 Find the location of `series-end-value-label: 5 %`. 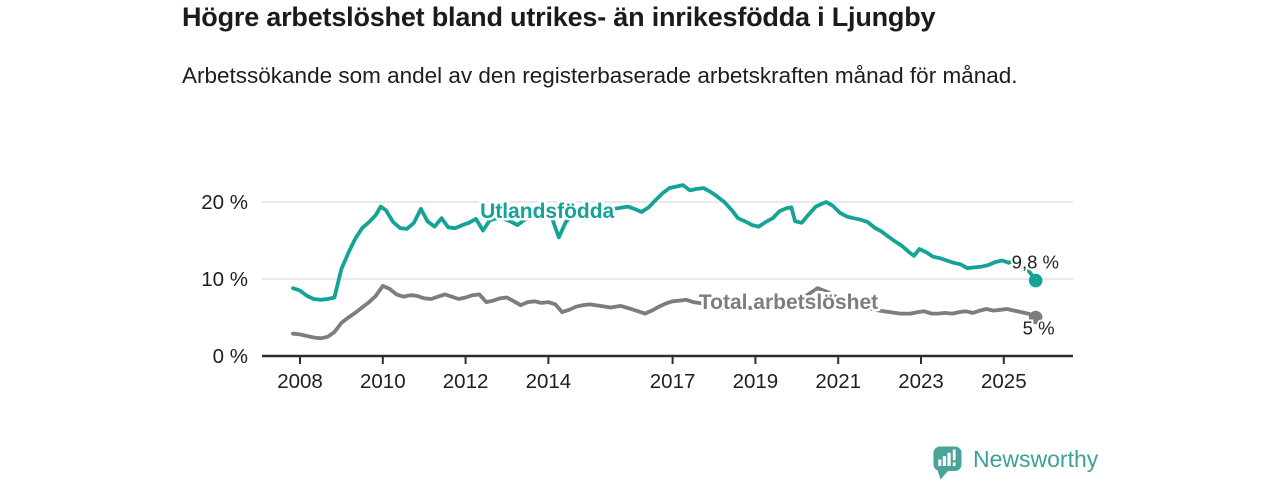

series-end-value-label: 5 % is located at coordinates (1039, 328).